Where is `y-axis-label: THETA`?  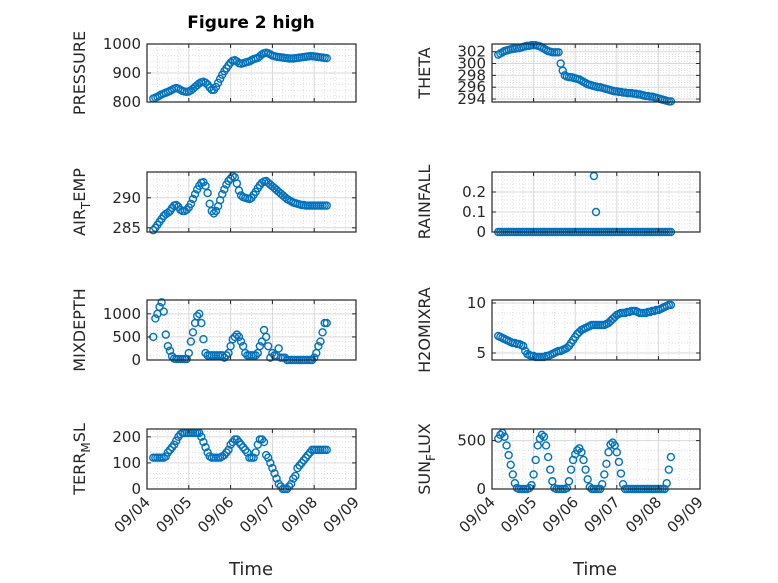 y-axis-label: THETA is located at coordinates (424, 73).